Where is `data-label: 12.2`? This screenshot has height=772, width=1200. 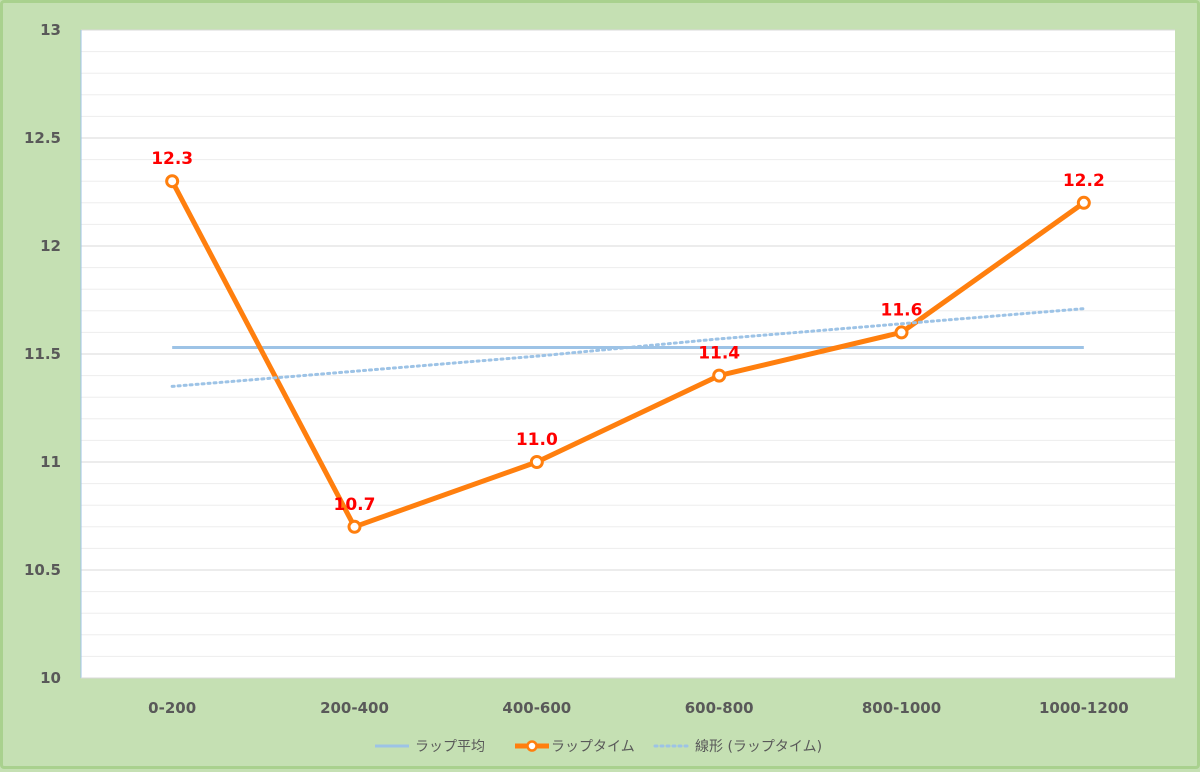 data-label: 12.2 is located at coordinates (1084, 181).